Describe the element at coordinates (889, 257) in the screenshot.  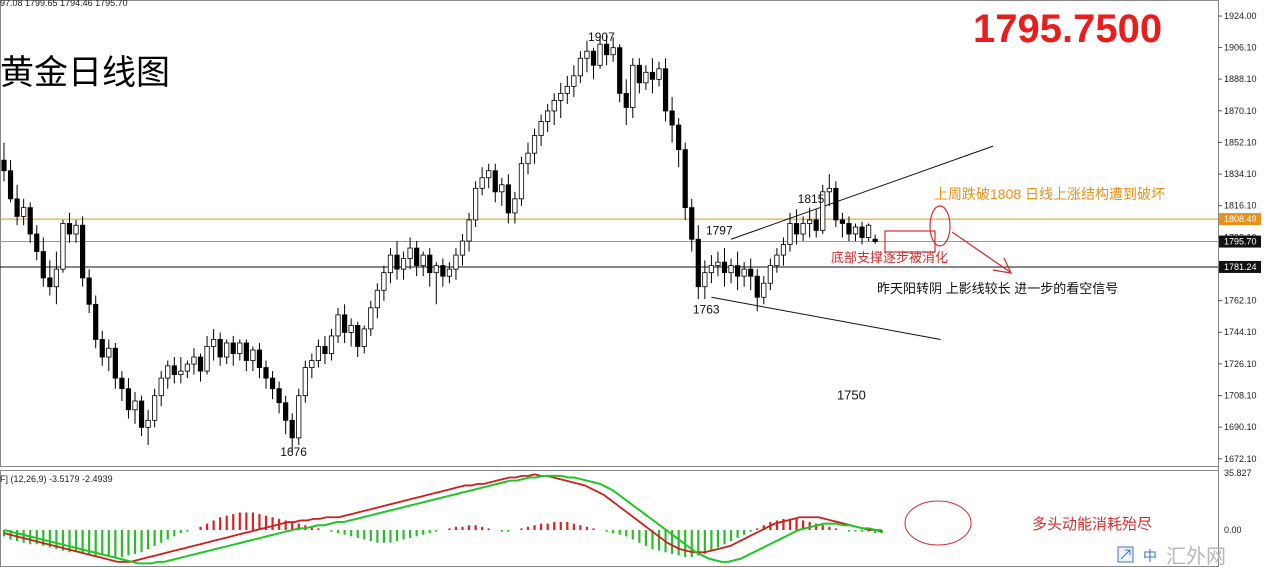
I see `annotation-support: 底部支撑逐步被消化` at that location.